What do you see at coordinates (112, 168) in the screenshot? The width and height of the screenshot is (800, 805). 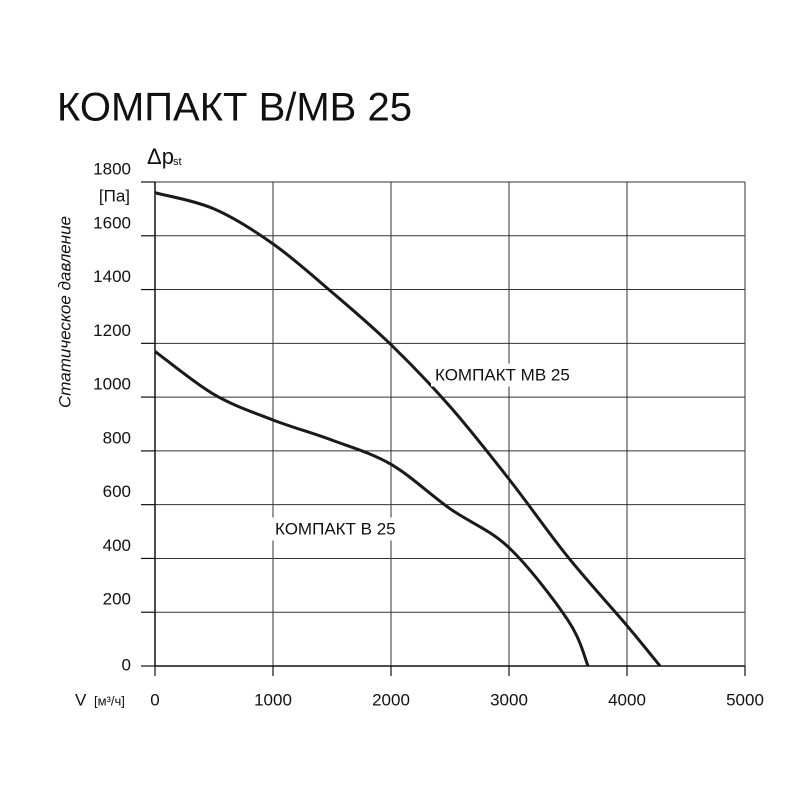 I see `y-tick-label: 1800` at bounding box center [112, 168].